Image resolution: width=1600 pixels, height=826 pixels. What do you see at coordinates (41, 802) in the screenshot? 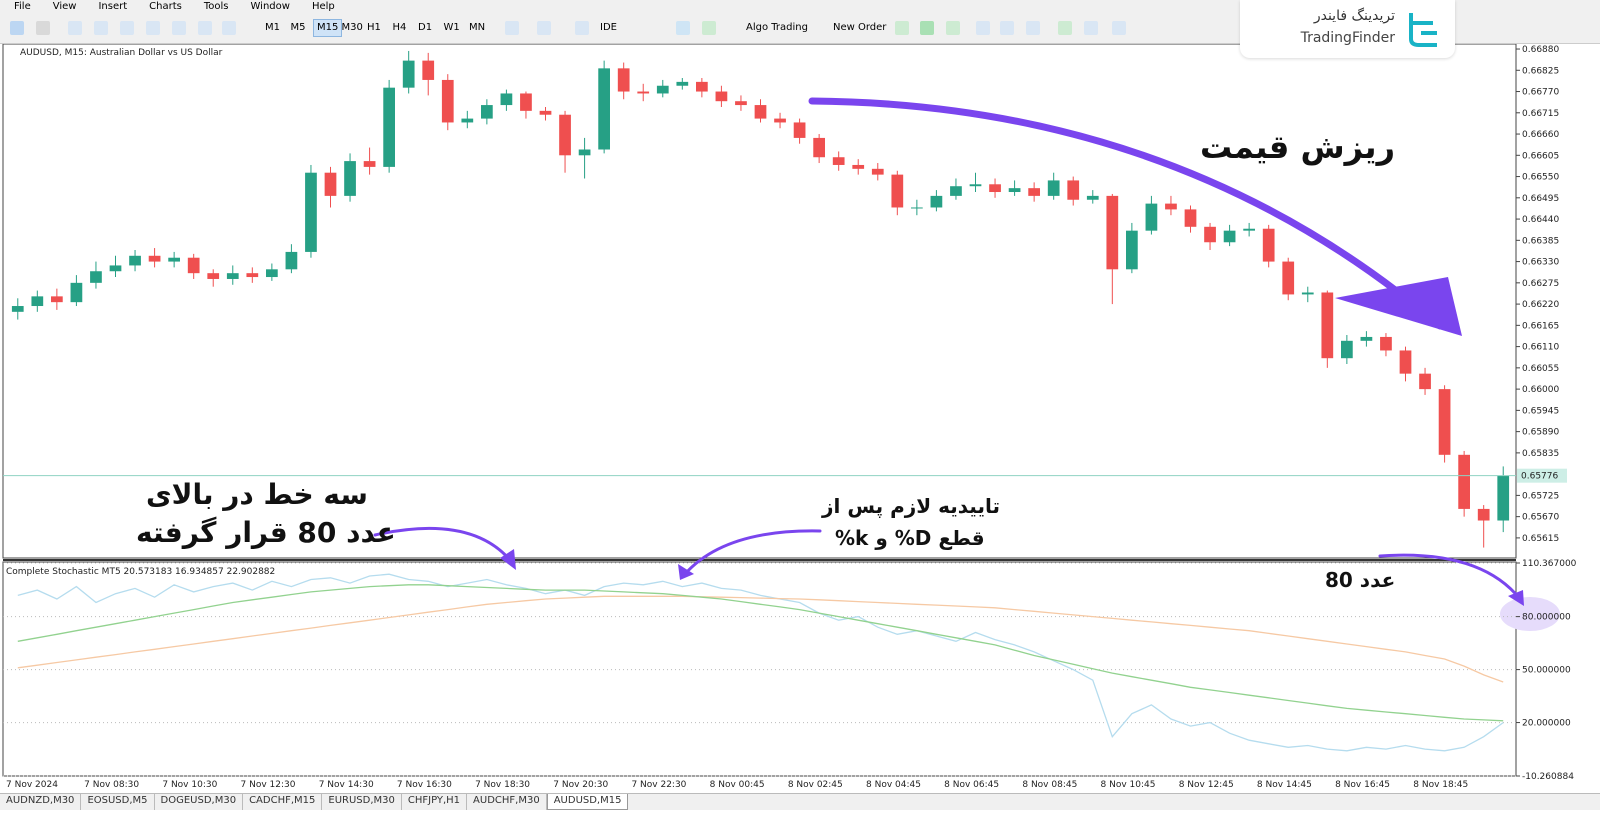
I see `chart-tab: AUDNZD,M30` at bounding box center [41, 802].